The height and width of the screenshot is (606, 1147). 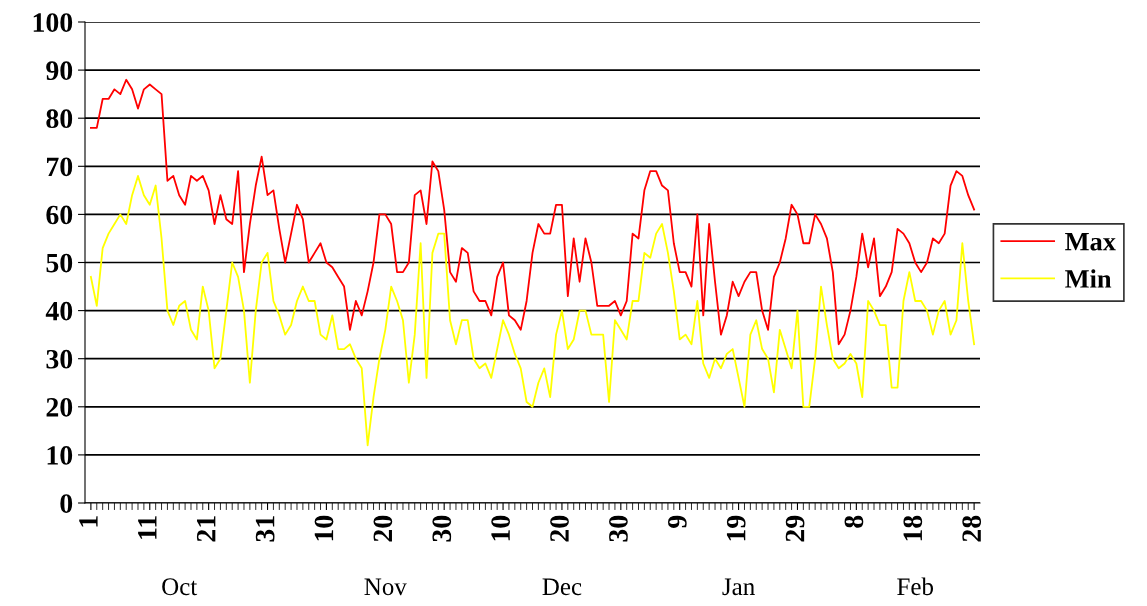 I want to click on x-tick-label: 21, so click(x=206, y=529).